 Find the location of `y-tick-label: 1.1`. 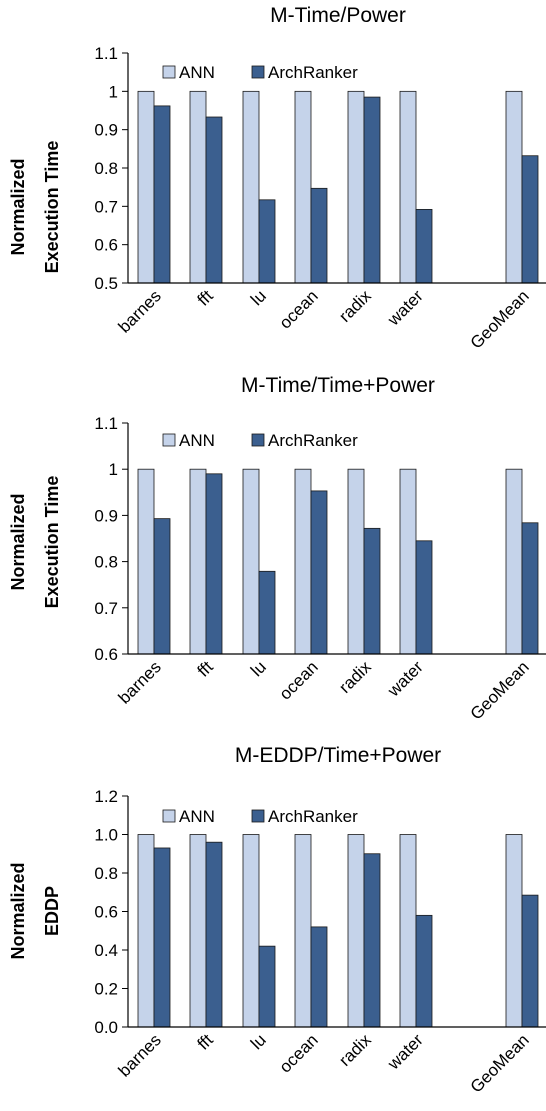

y-tick-label: 1.1 is located at coordinates (106, 423).